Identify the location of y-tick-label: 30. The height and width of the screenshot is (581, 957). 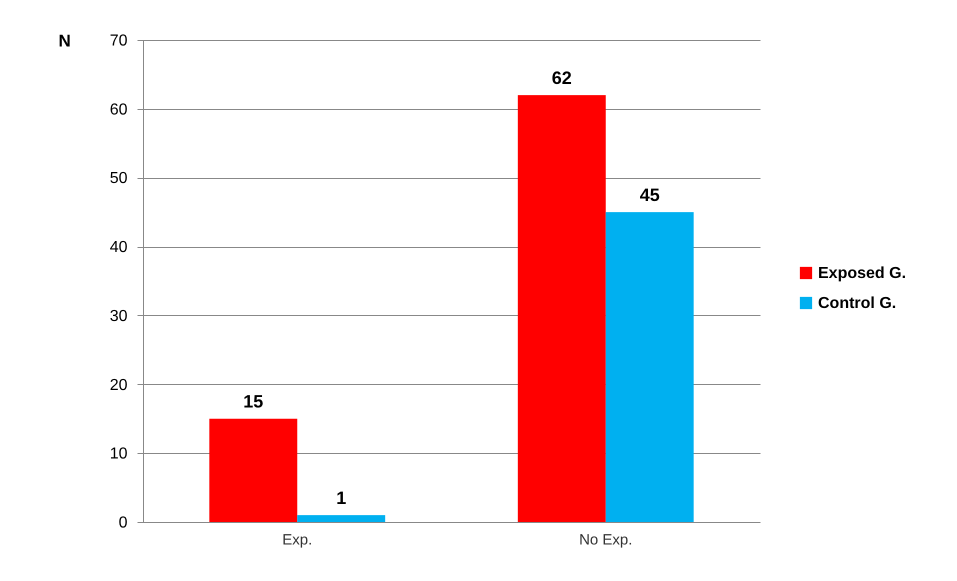
(119, 316).